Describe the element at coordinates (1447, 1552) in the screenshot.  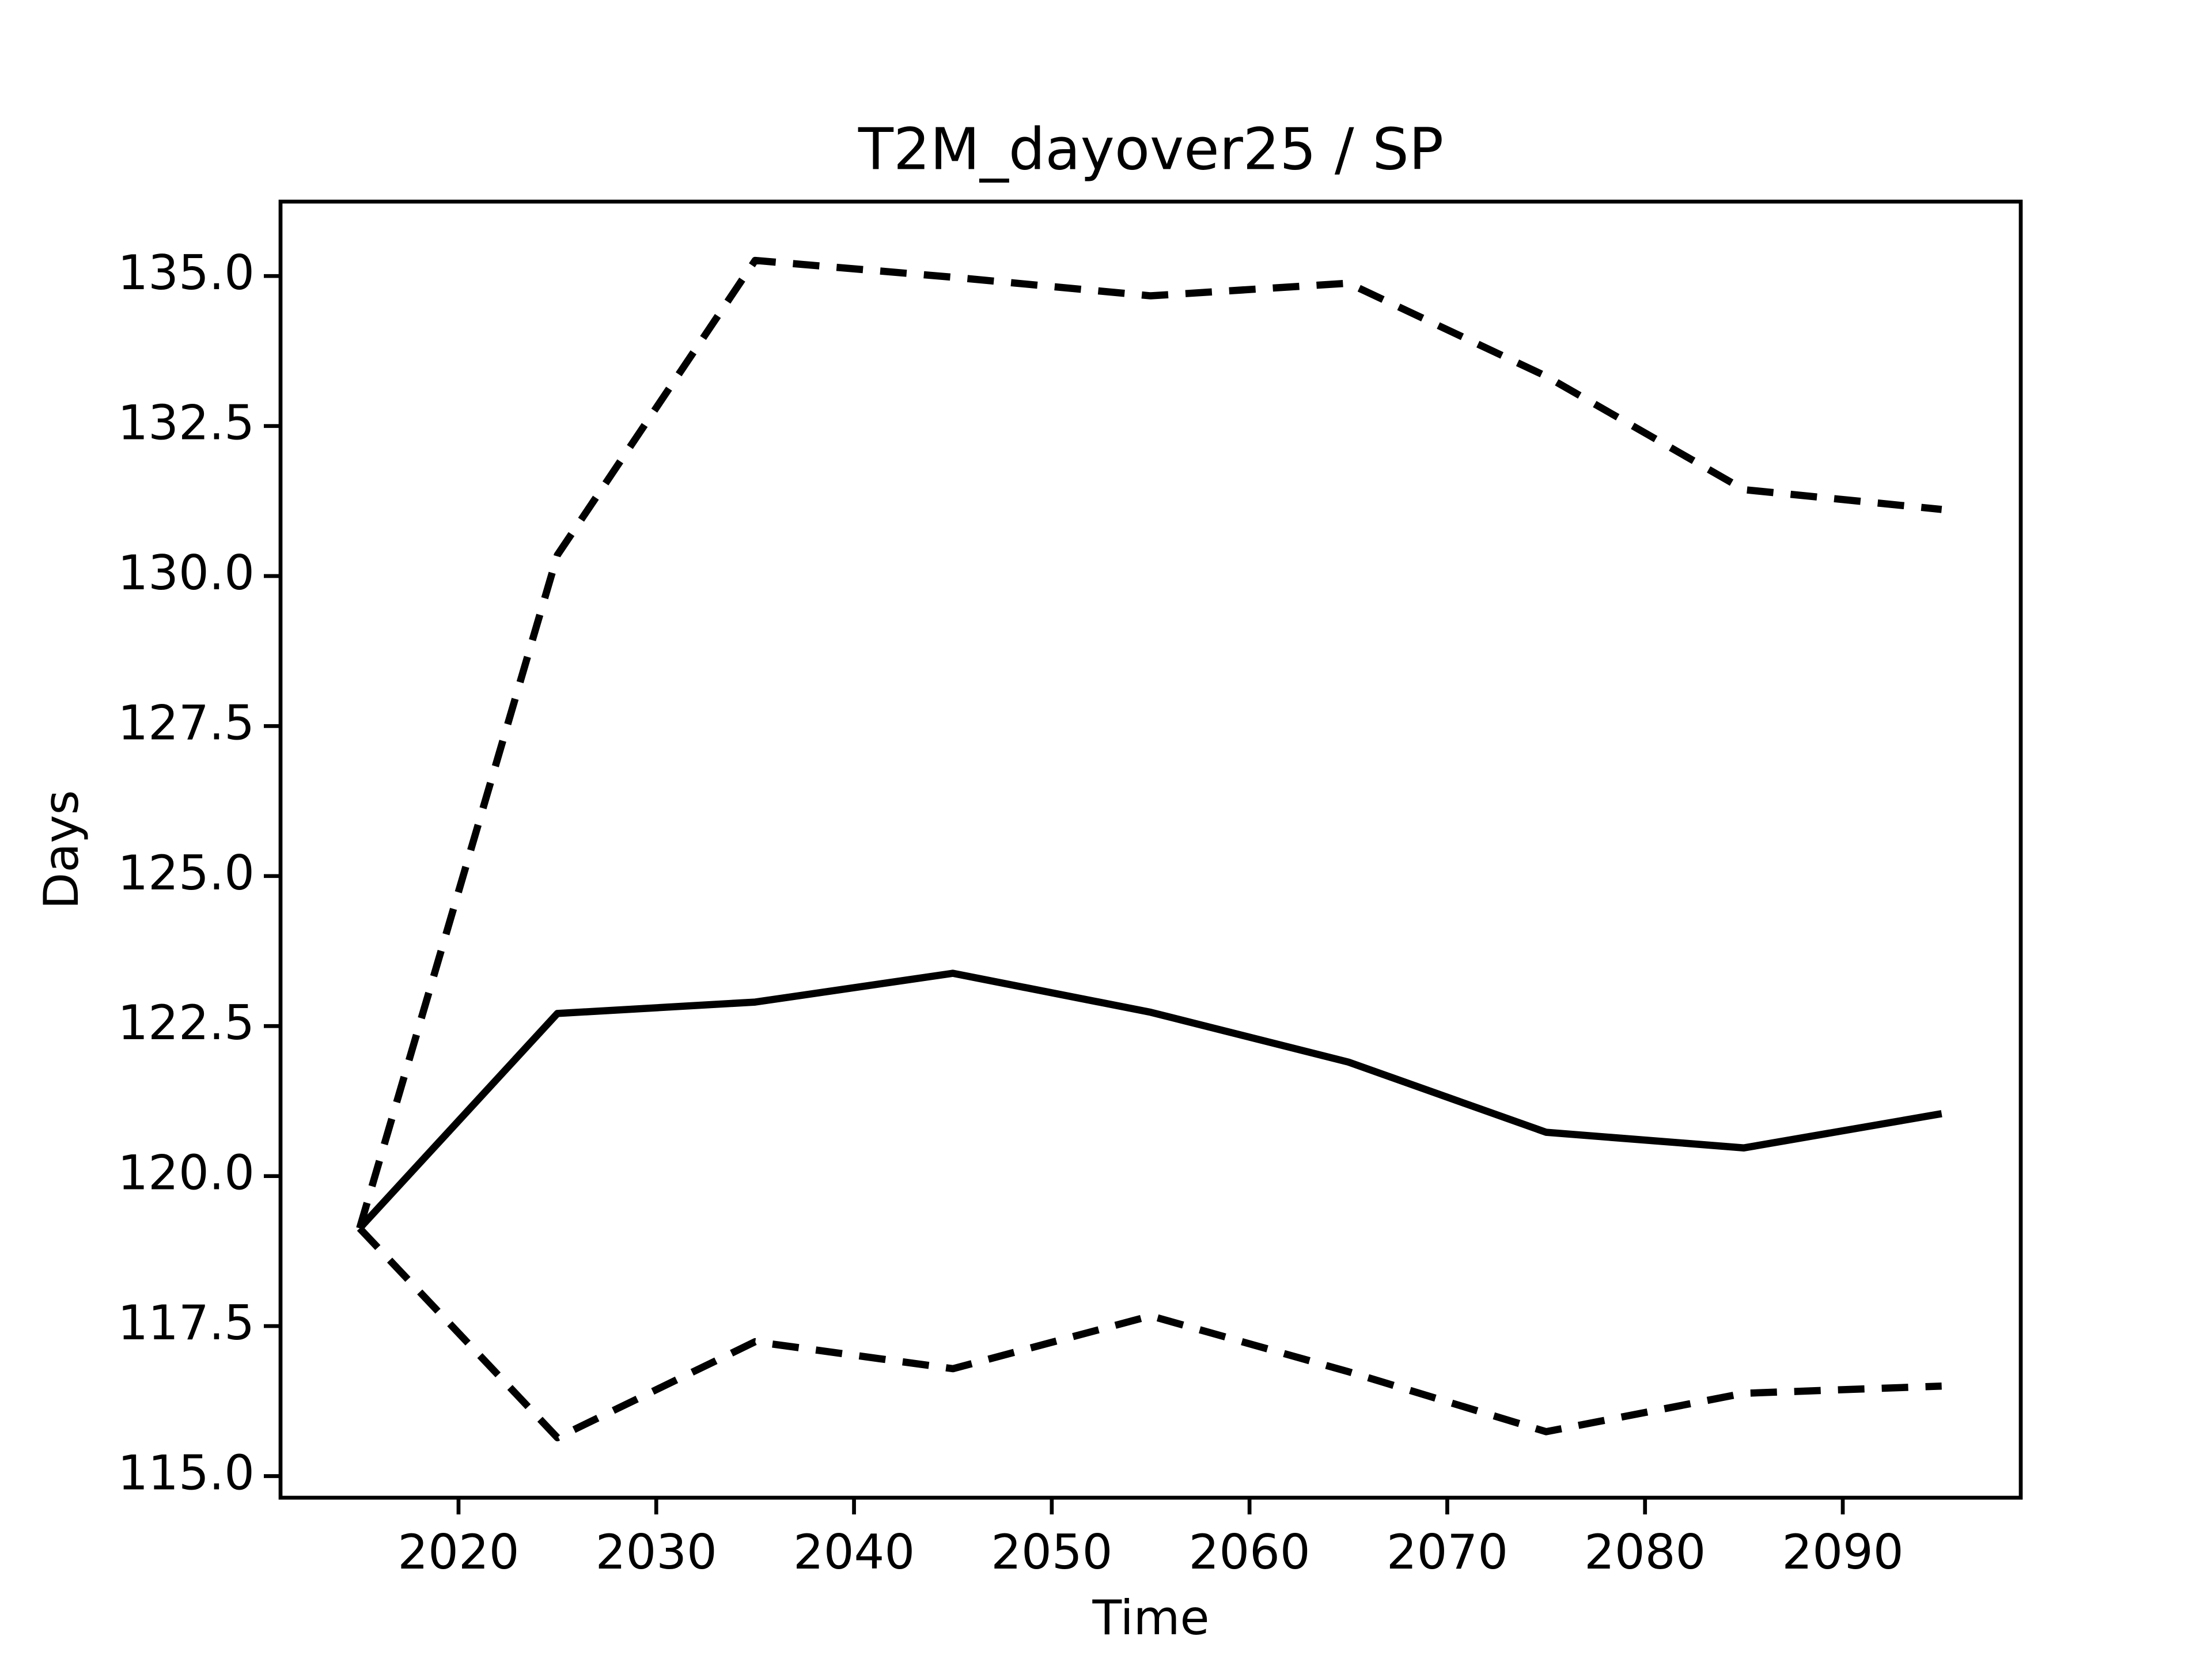
I see `x-tick-label: 2070` at that location.